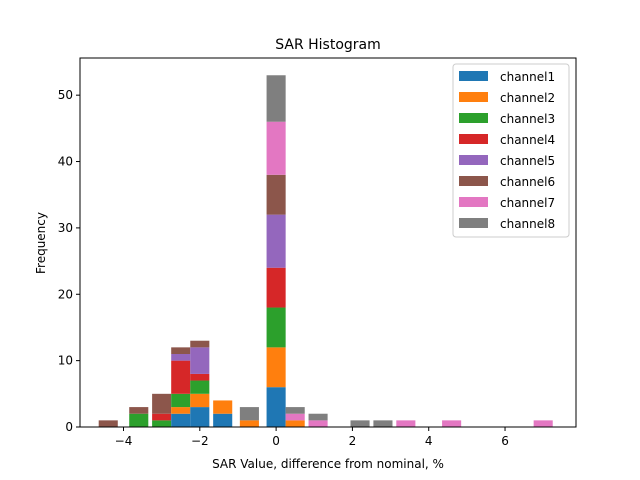 The image size is (640, 480). I want to click on y-tick-label: 10, so click(65, 361).